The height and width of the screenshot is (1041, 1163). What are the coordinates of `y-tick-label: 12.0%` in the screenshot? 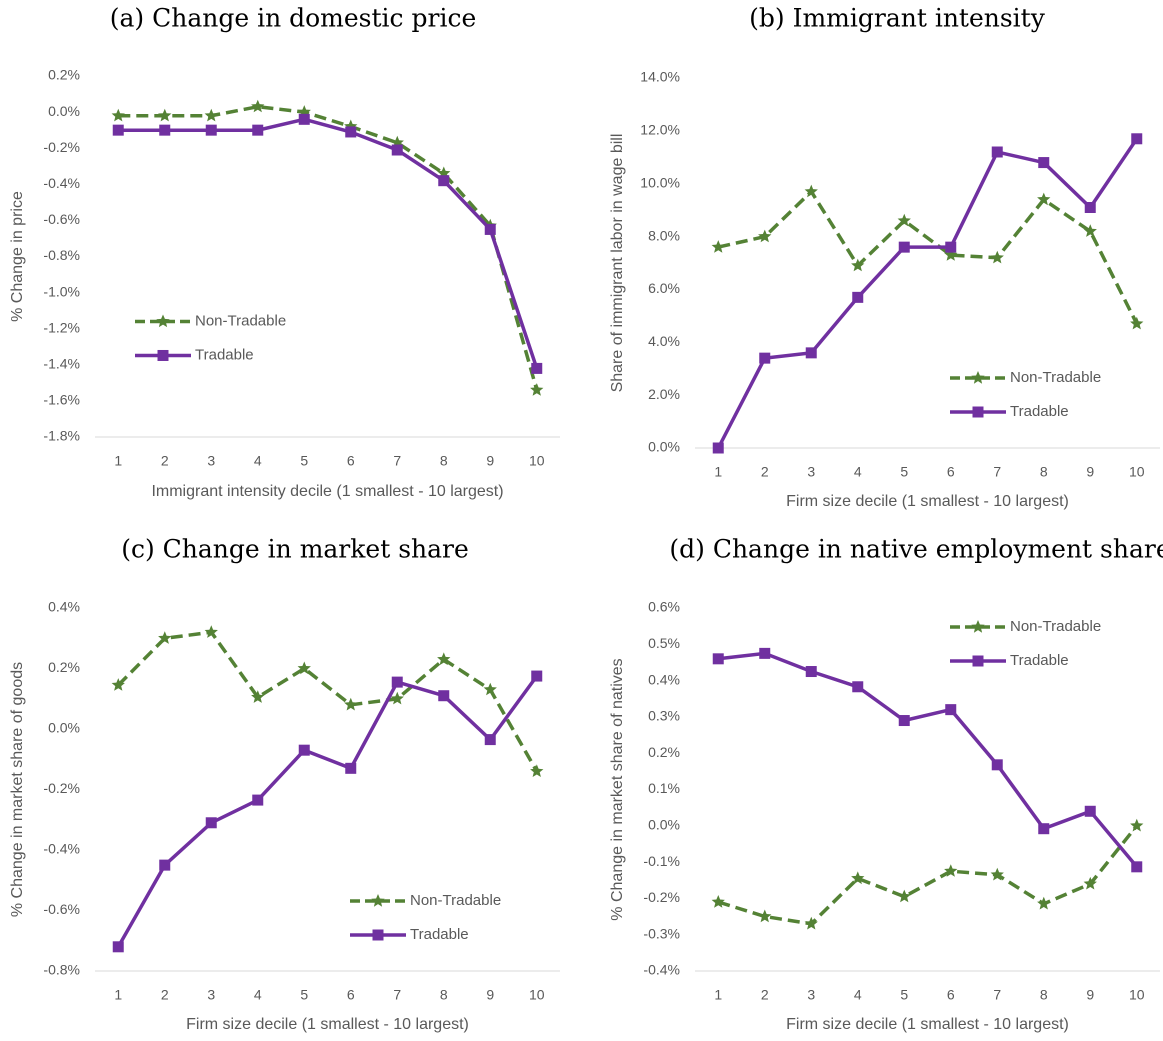 It's located at (660, 130).